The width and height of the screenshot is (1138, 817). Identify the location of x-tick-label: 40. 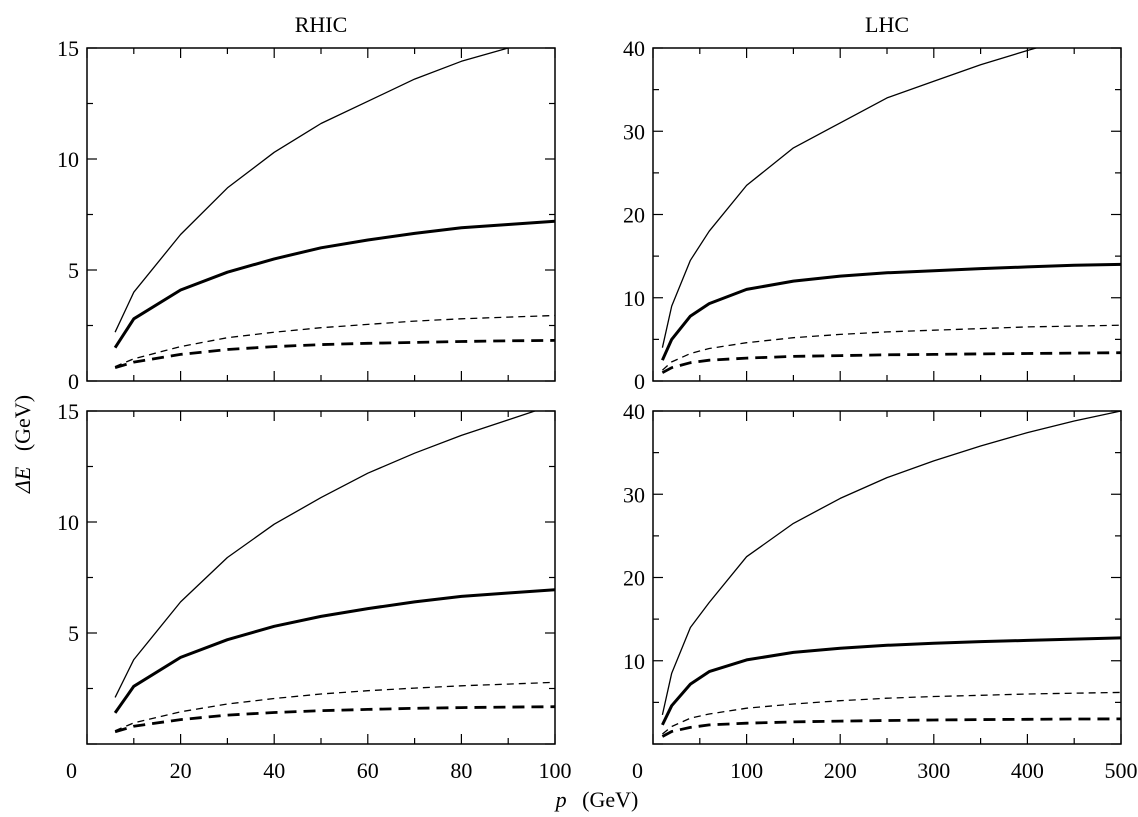
(274, 770).